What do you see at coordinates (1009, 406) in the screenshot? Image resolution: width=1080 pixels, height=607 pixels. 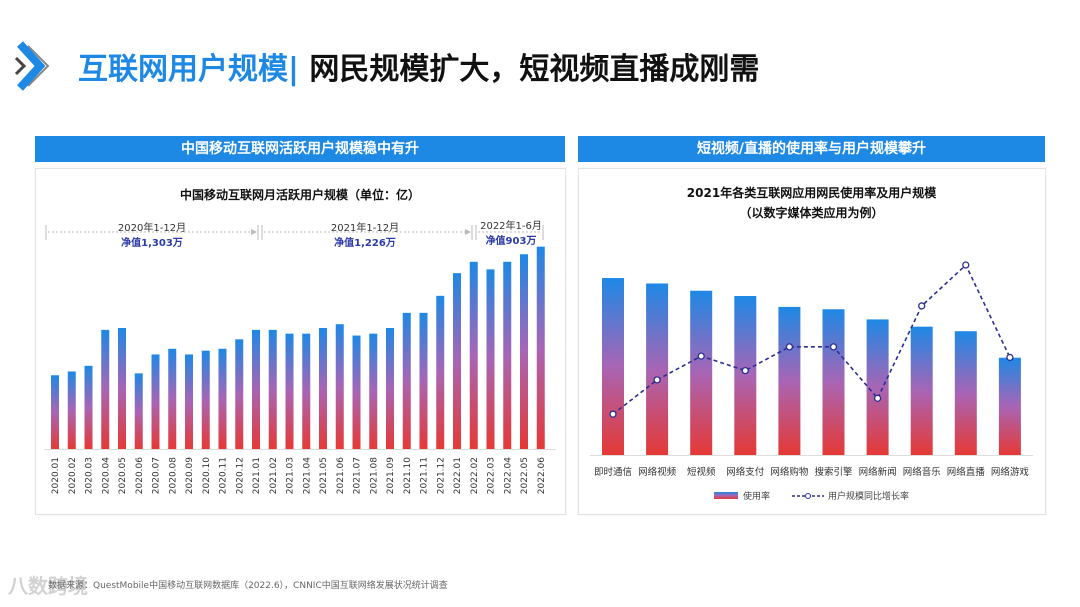 I see `bar-网络游戏` at bounding box center [1009, 406].